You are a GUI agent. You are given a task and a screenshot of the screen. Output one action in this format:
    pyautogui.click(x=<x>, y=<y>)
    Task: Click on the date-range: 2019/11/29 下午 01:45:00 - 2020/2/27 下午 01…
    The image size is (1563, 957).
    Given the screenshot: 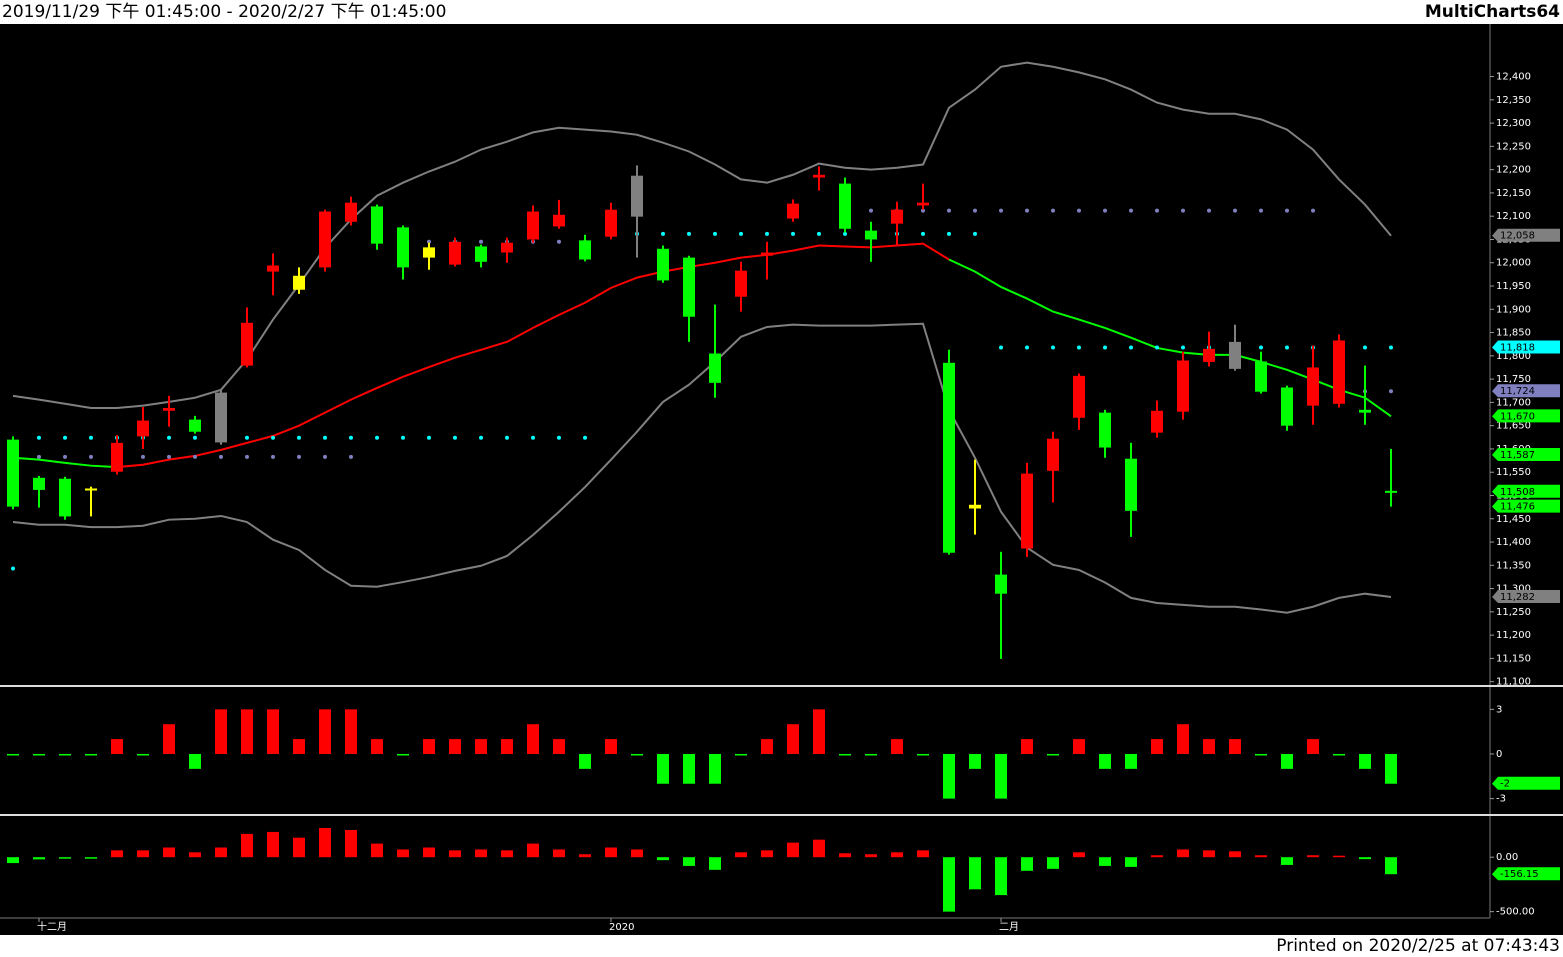 What is the action you would take?
    pyautogui.click(x=224, y=12)
    